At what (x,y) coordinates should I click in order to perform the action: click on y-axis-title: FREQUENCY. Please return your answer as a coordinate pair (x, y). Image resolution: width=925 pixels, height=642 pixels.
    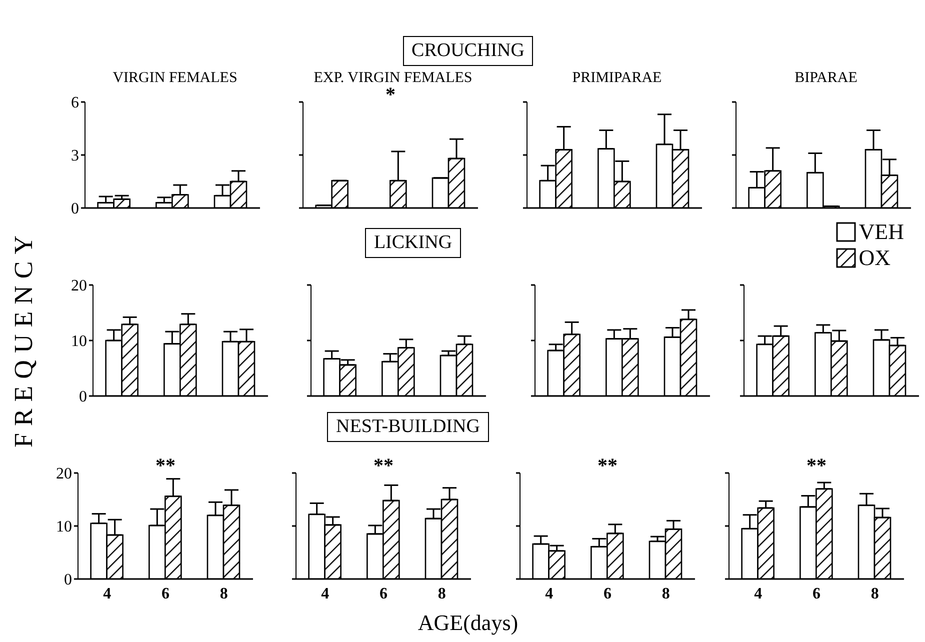
    Looking at the image, I should click on (24, 338).